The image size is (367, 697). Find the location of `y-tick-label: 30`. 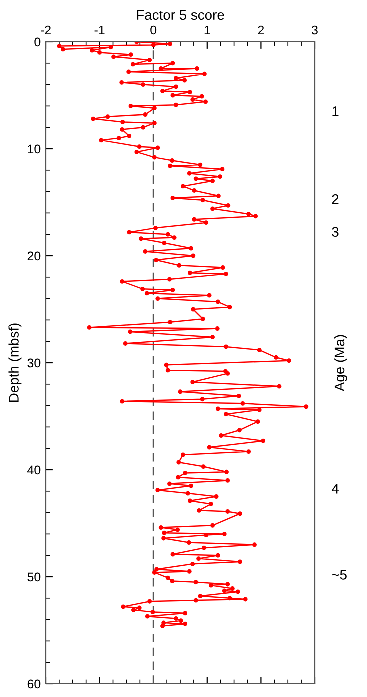

y-tick-label: 30 is located at coordinates (34, 363).